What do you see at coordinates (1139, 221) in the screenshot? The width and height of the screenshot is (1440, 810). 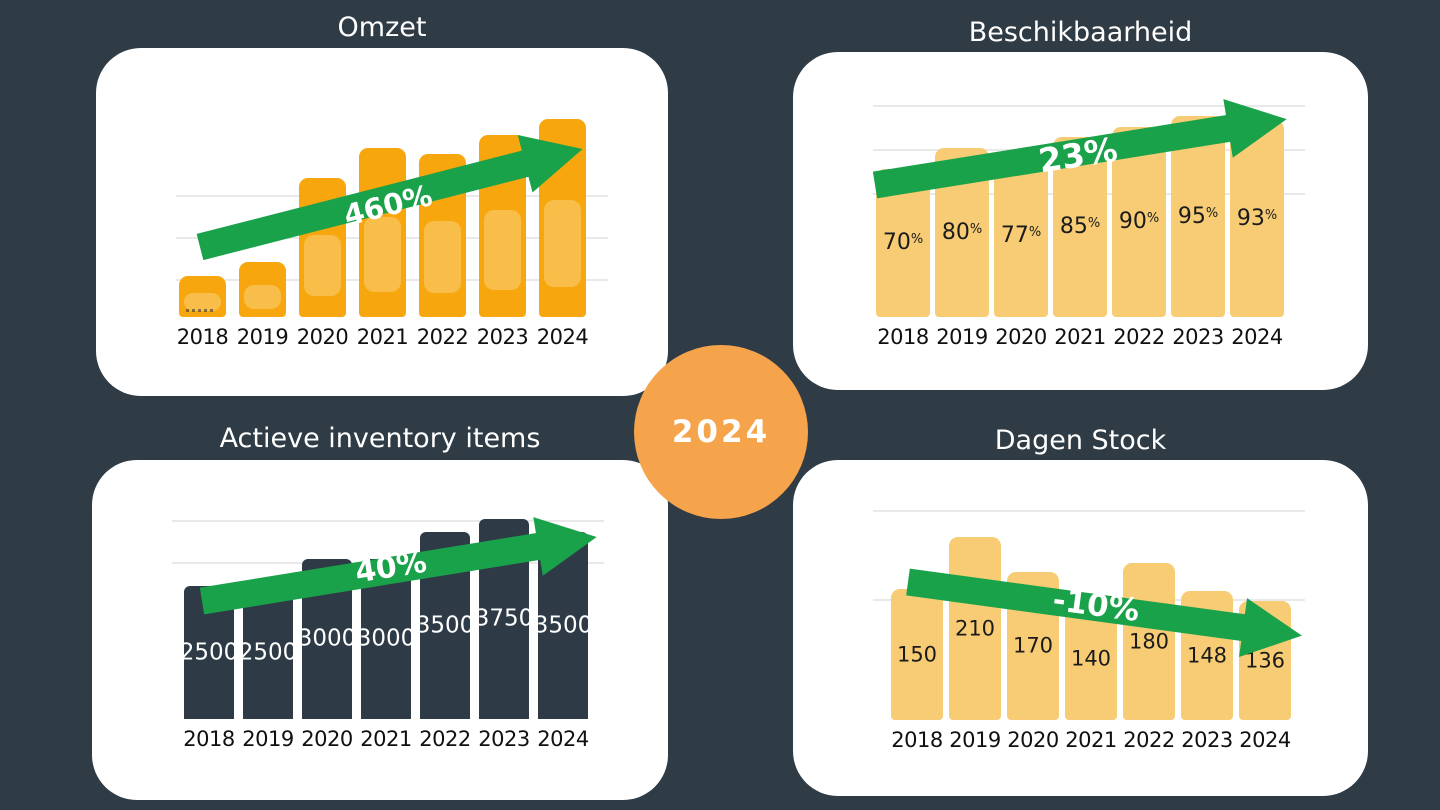 I see `bar-value-label: 90%` at bounding box center [1139, 221].